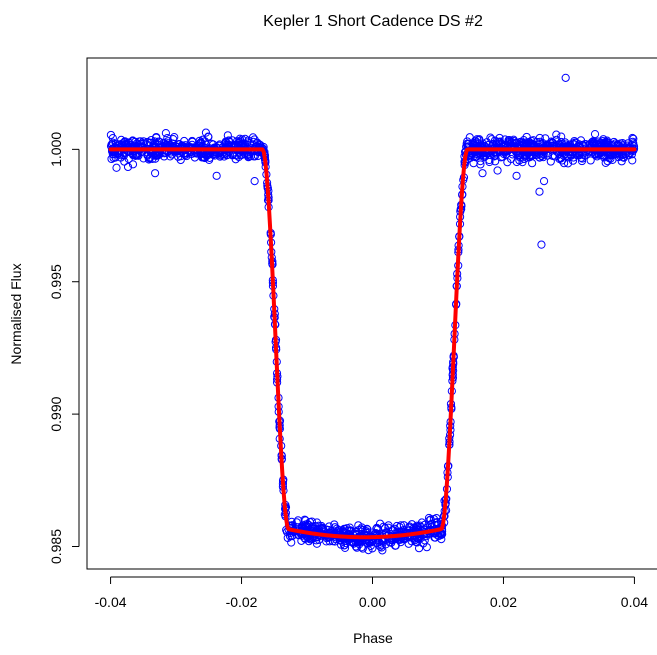 The width and height of the screenshot is (657, 655). What do you see at coordinates (56, 413) in the screenshot?
I see `y-tick-label: 0.990` at bounding box center [56, 413].